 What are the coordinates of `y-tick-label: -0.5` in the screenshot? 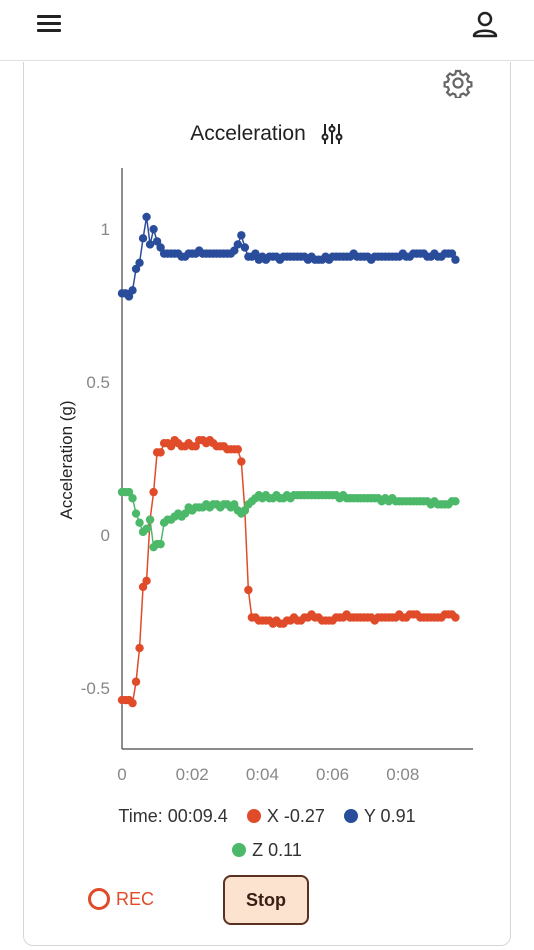 It's located at (95, 688).